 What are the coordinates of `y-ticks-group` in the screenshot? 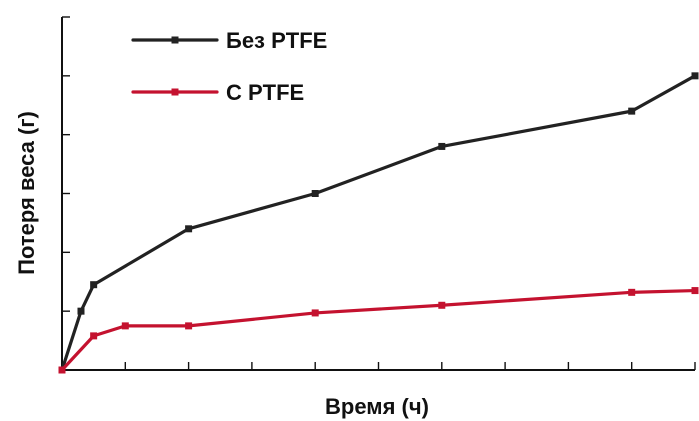 It's located at (66, 193).